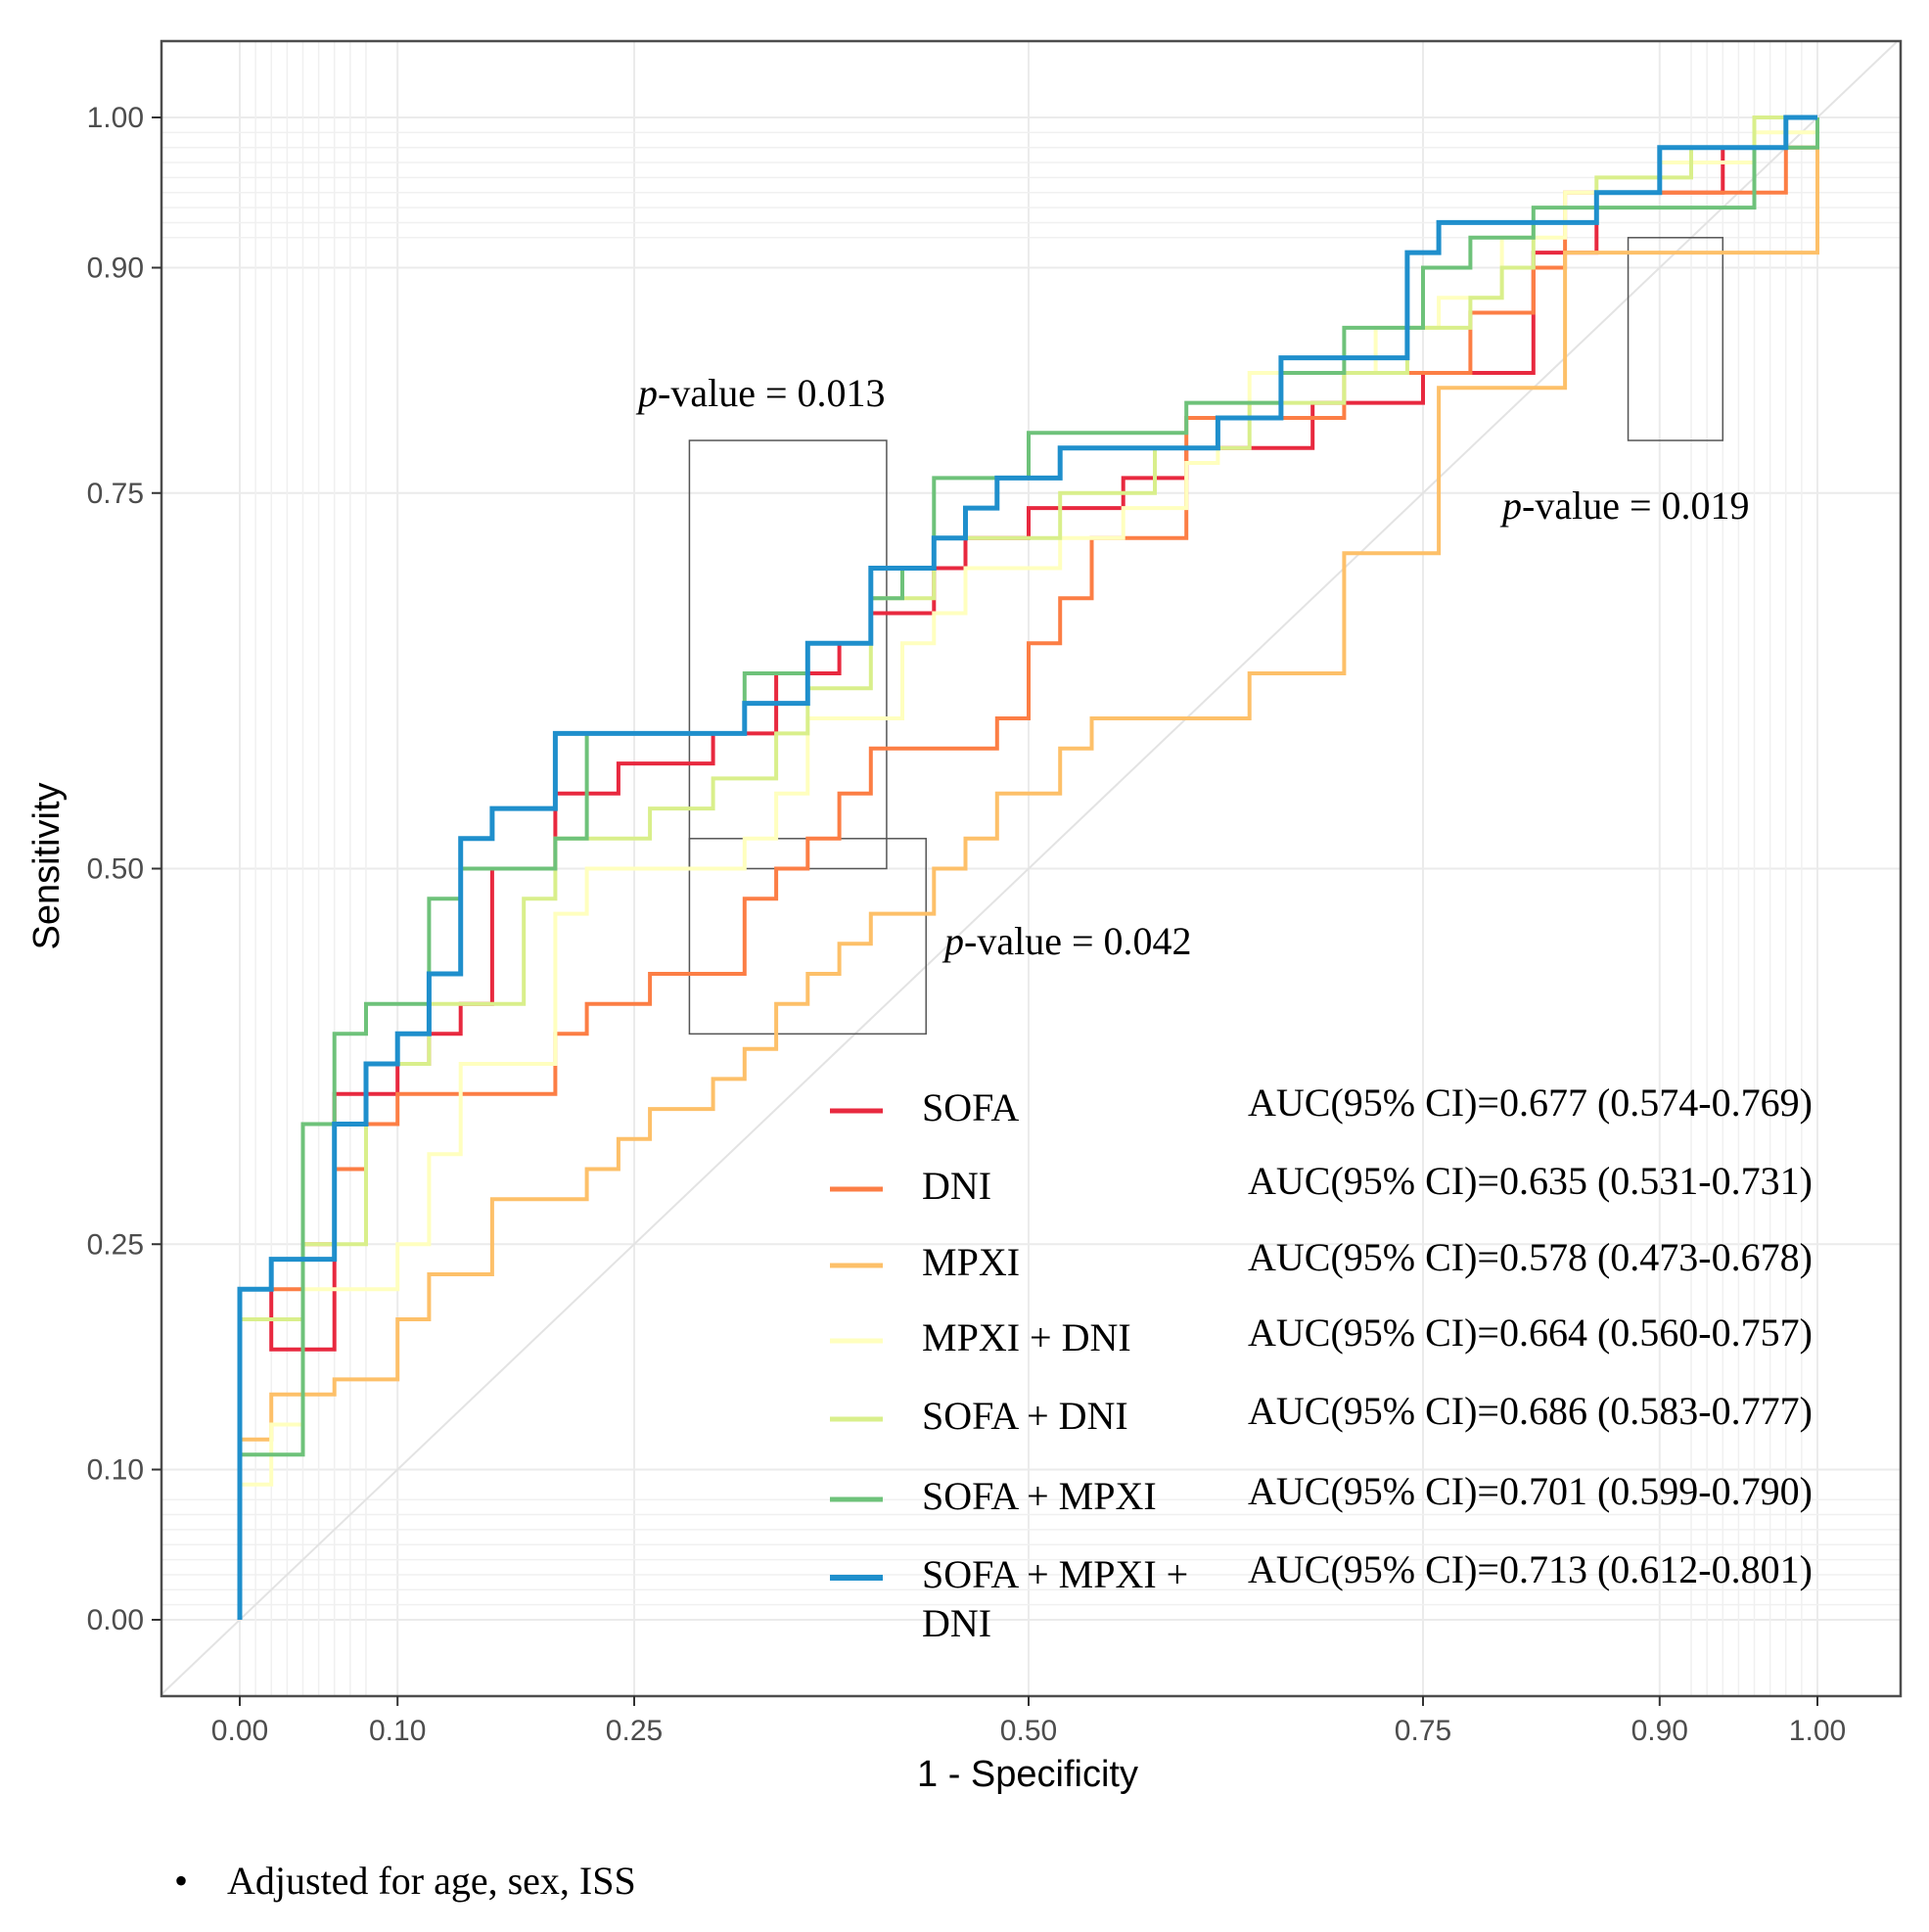 The height and width of the screenshot is (1932, 1929). I want to click on legend-label-6: SOFA + MPXI + DNI, so click(1055, 1599).